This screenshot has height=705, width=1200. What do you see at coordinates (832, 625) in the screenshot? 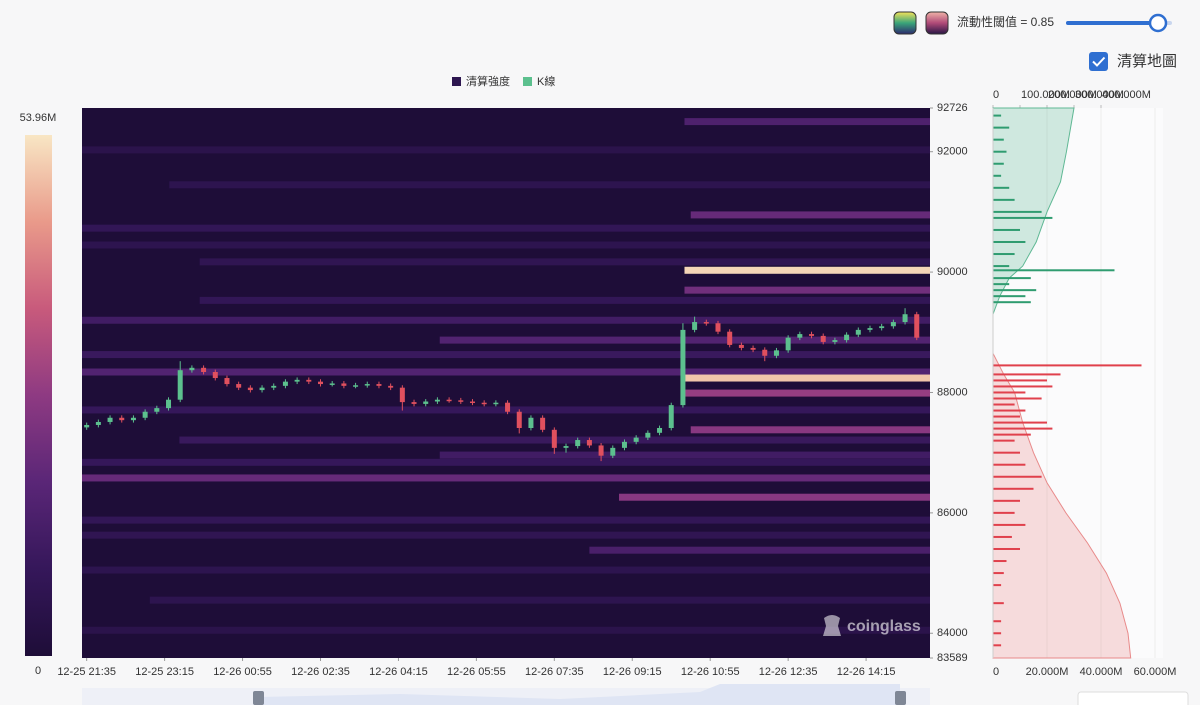
I see `watermark-icon` at bounding box center [832, 625].